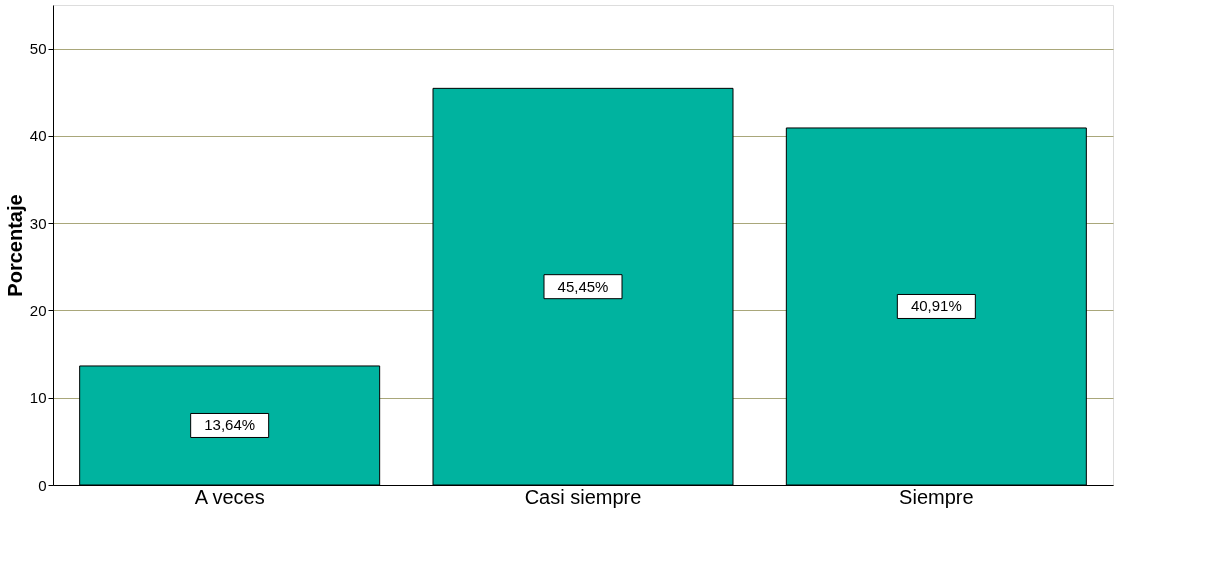  Describe the element at coordinates (583, 496) in the screenshot. I see `x-tick-label: Casi siempre` at that location.